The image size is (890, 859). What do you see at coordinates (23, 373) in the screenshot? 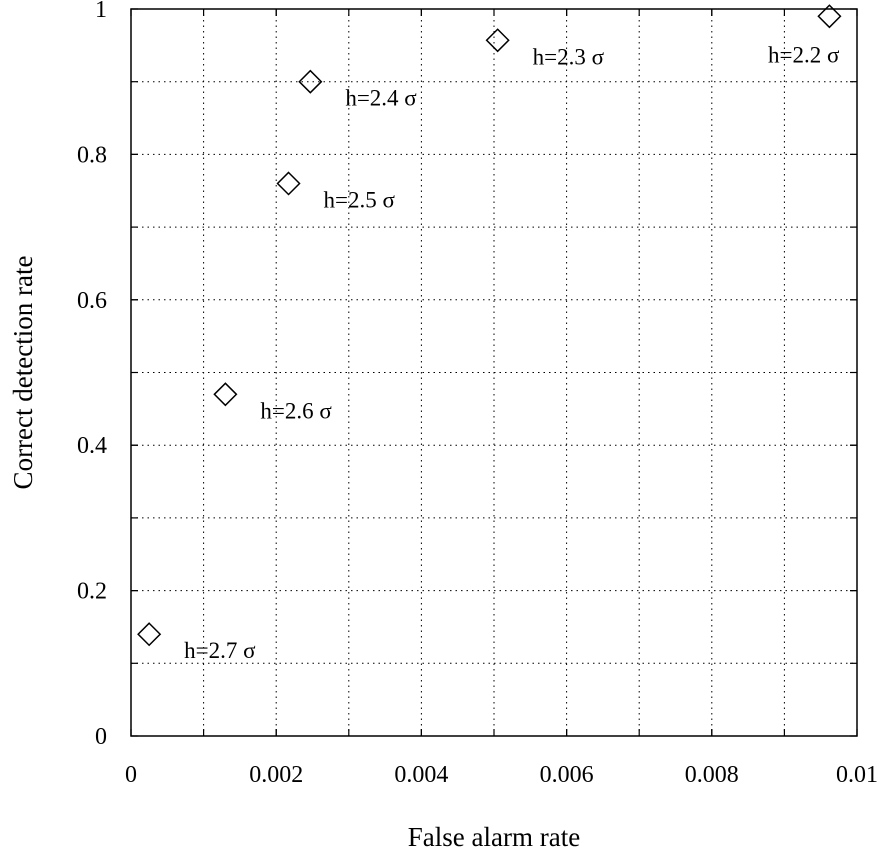
I see `y-axis-label: Correct detection rate` at bounding box center [23, 373].